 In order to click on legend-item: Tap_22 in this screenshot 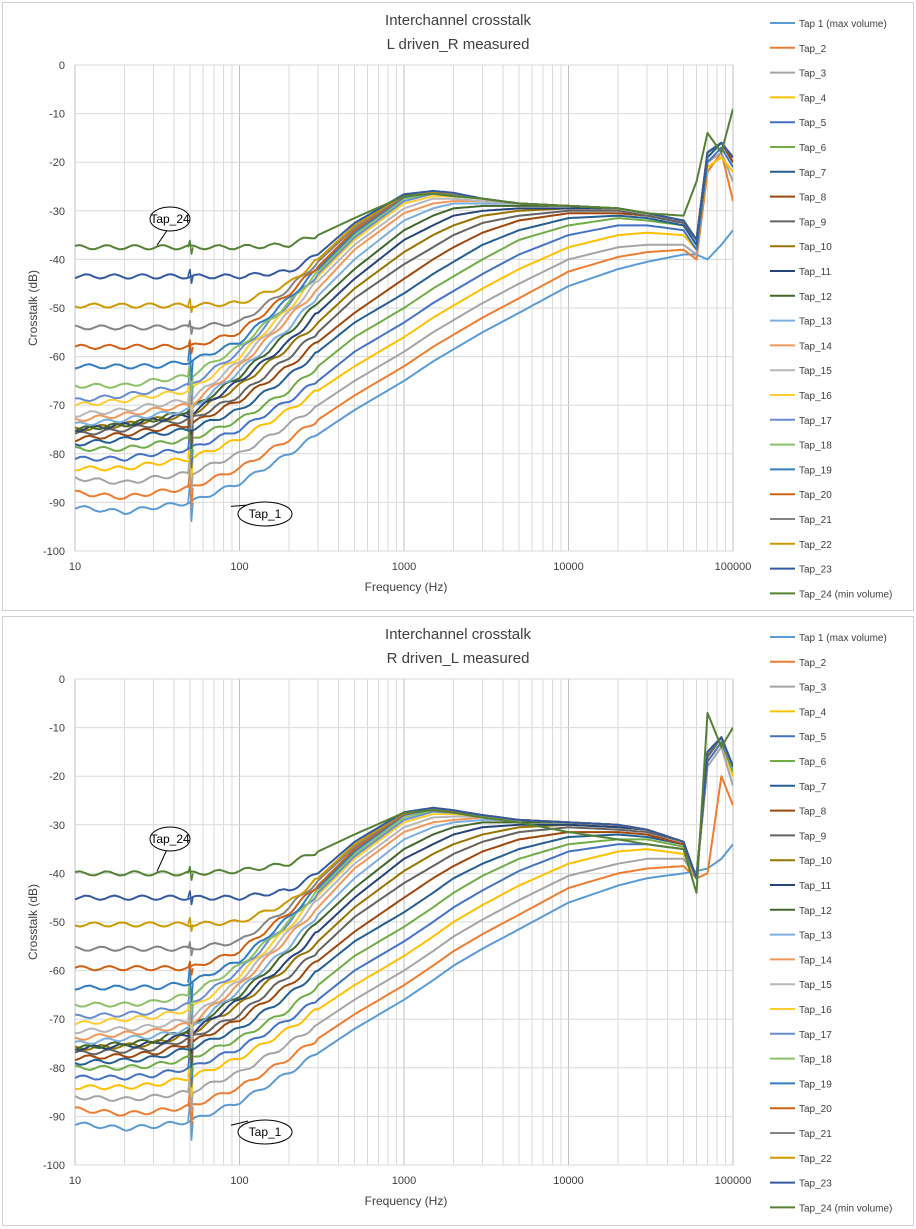, I will do `click(801, 1159)`.